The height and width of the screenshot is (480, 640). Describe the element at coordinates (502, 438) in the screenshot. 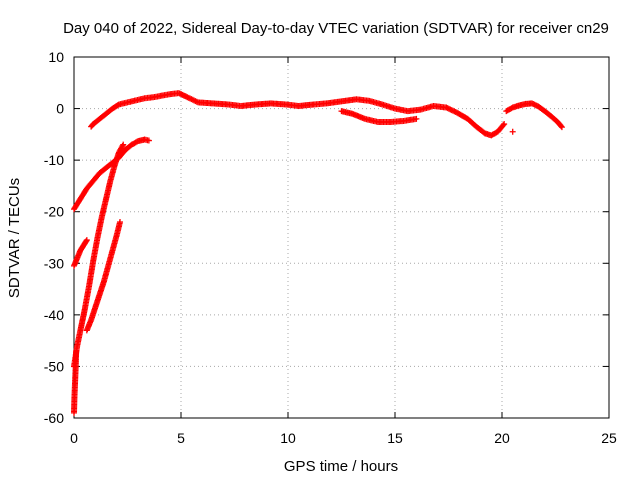

I see `x-tick-label: 20` at that location.